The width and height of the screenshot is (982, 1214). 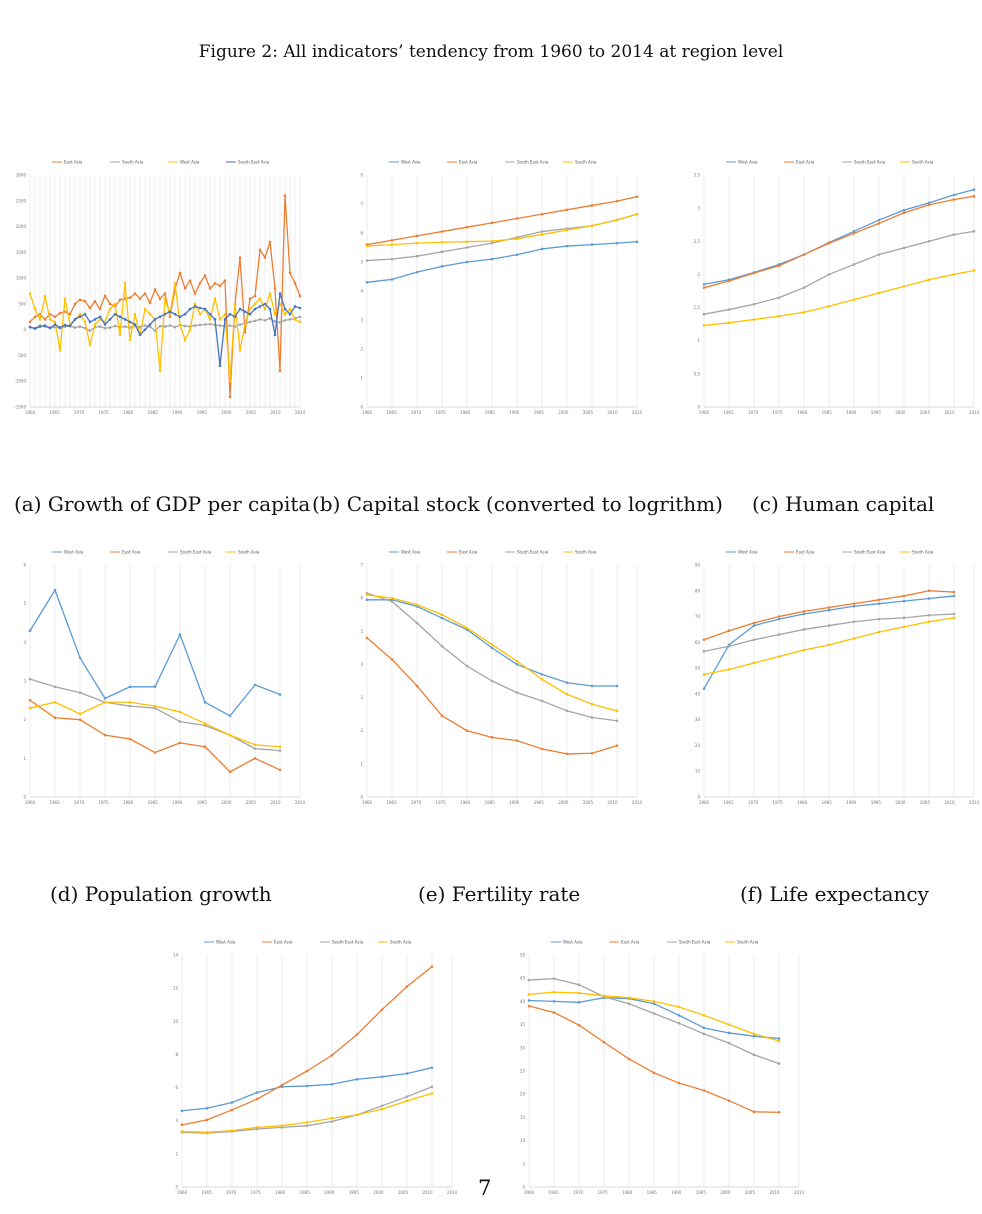 What do you see at coordinates (923, 552) in the screenshot?
I see `legend-label: South Asia` at bounding box center [923, 552].